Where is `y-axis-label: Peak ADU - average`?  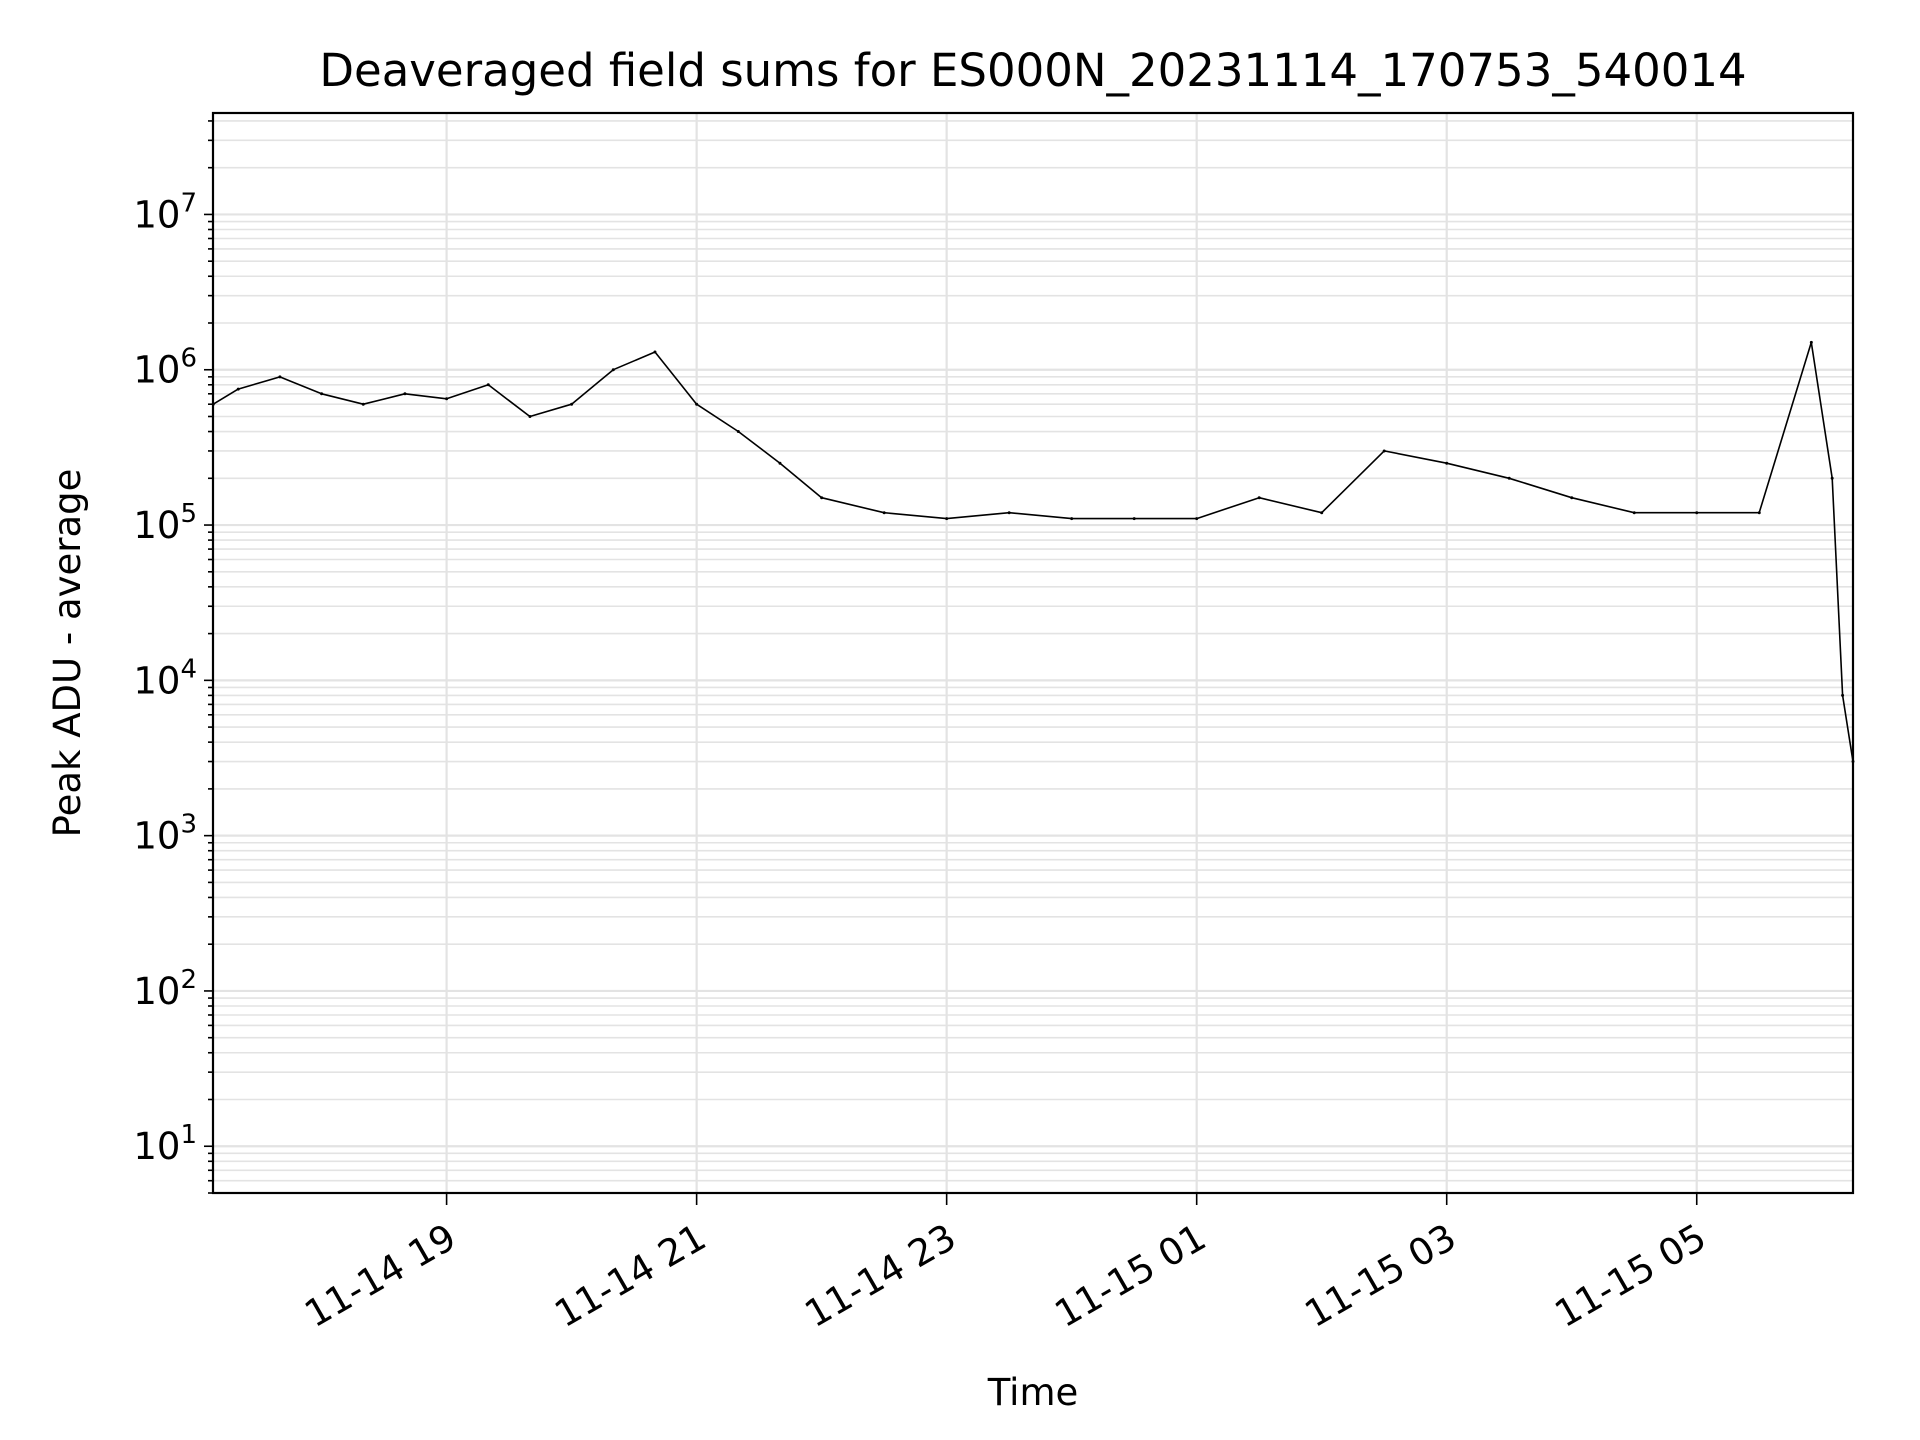 y-axis-label: Peak ADU - average is located at coordinates (67, 653).